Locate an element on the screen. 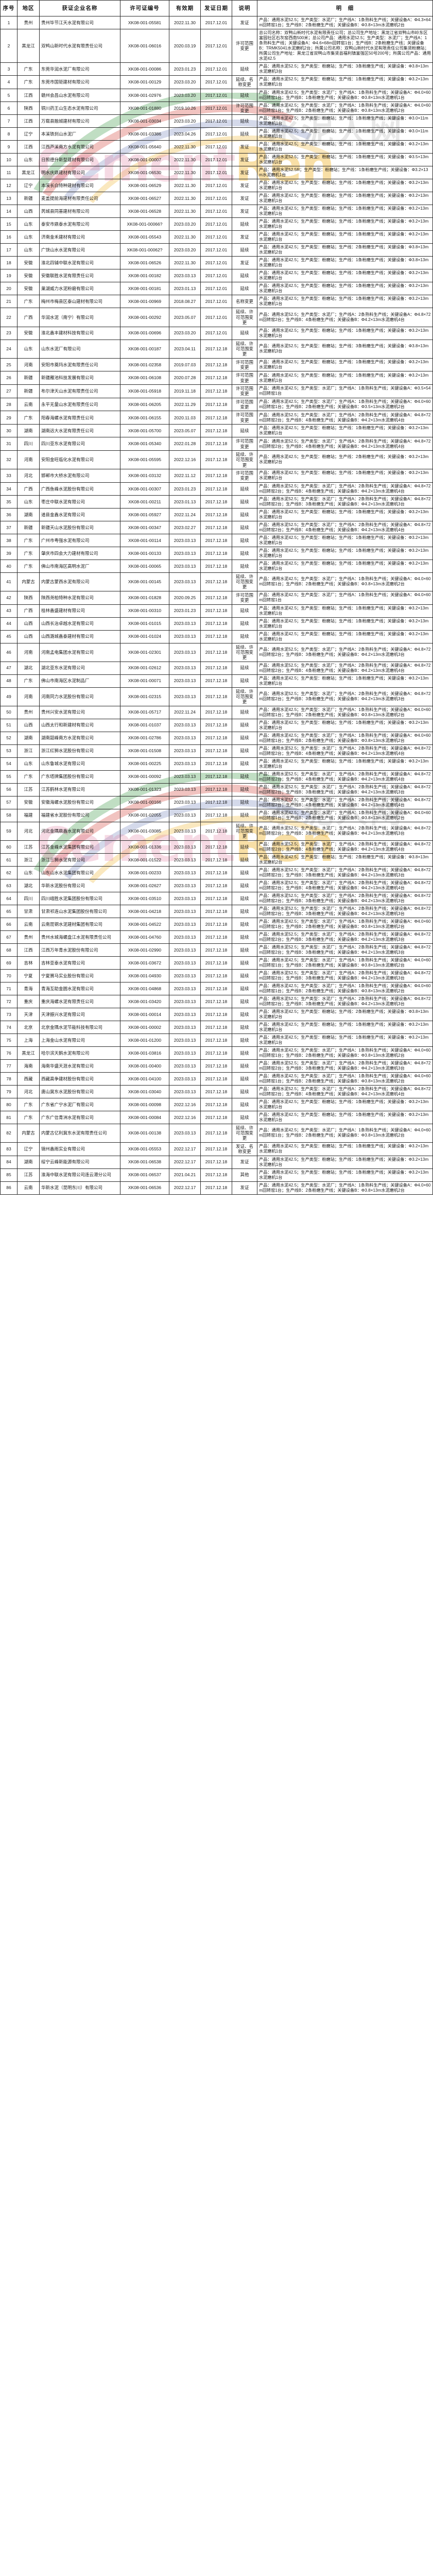  cell-code: XK08-001-06538 is located at coordinates (144, 1162).